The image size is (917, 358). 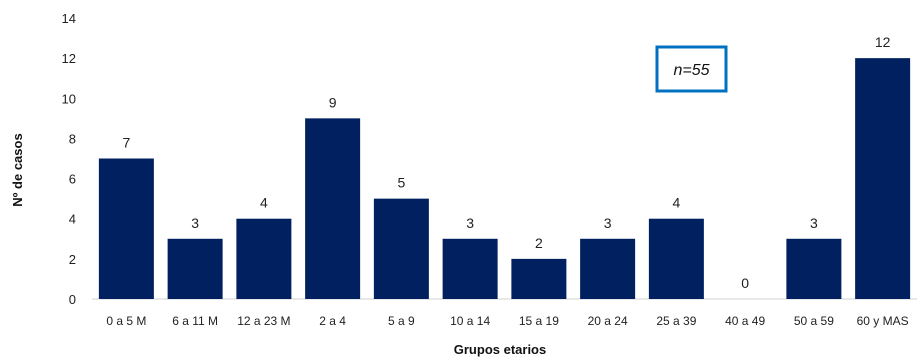 What do you see at coordinates (745, 283) in the screenshot?
I see `data-label: 0` at bounding box center [745, 283].